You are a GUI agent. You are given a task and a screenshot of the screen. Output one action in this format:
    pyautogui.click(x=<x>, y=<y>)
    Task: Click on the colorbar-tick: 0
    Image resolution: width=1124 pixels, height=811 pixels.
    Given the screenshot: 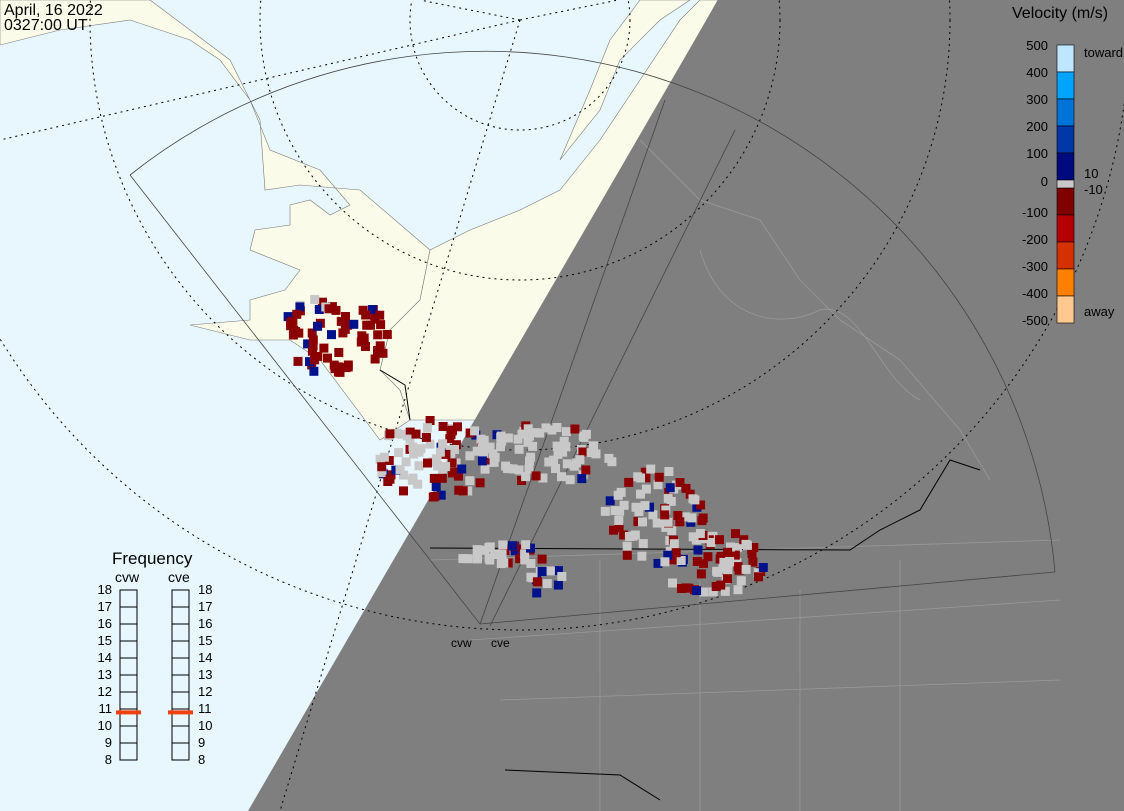 What is the action you would take?
    pyautogui.click(x=1044, y=181)
    